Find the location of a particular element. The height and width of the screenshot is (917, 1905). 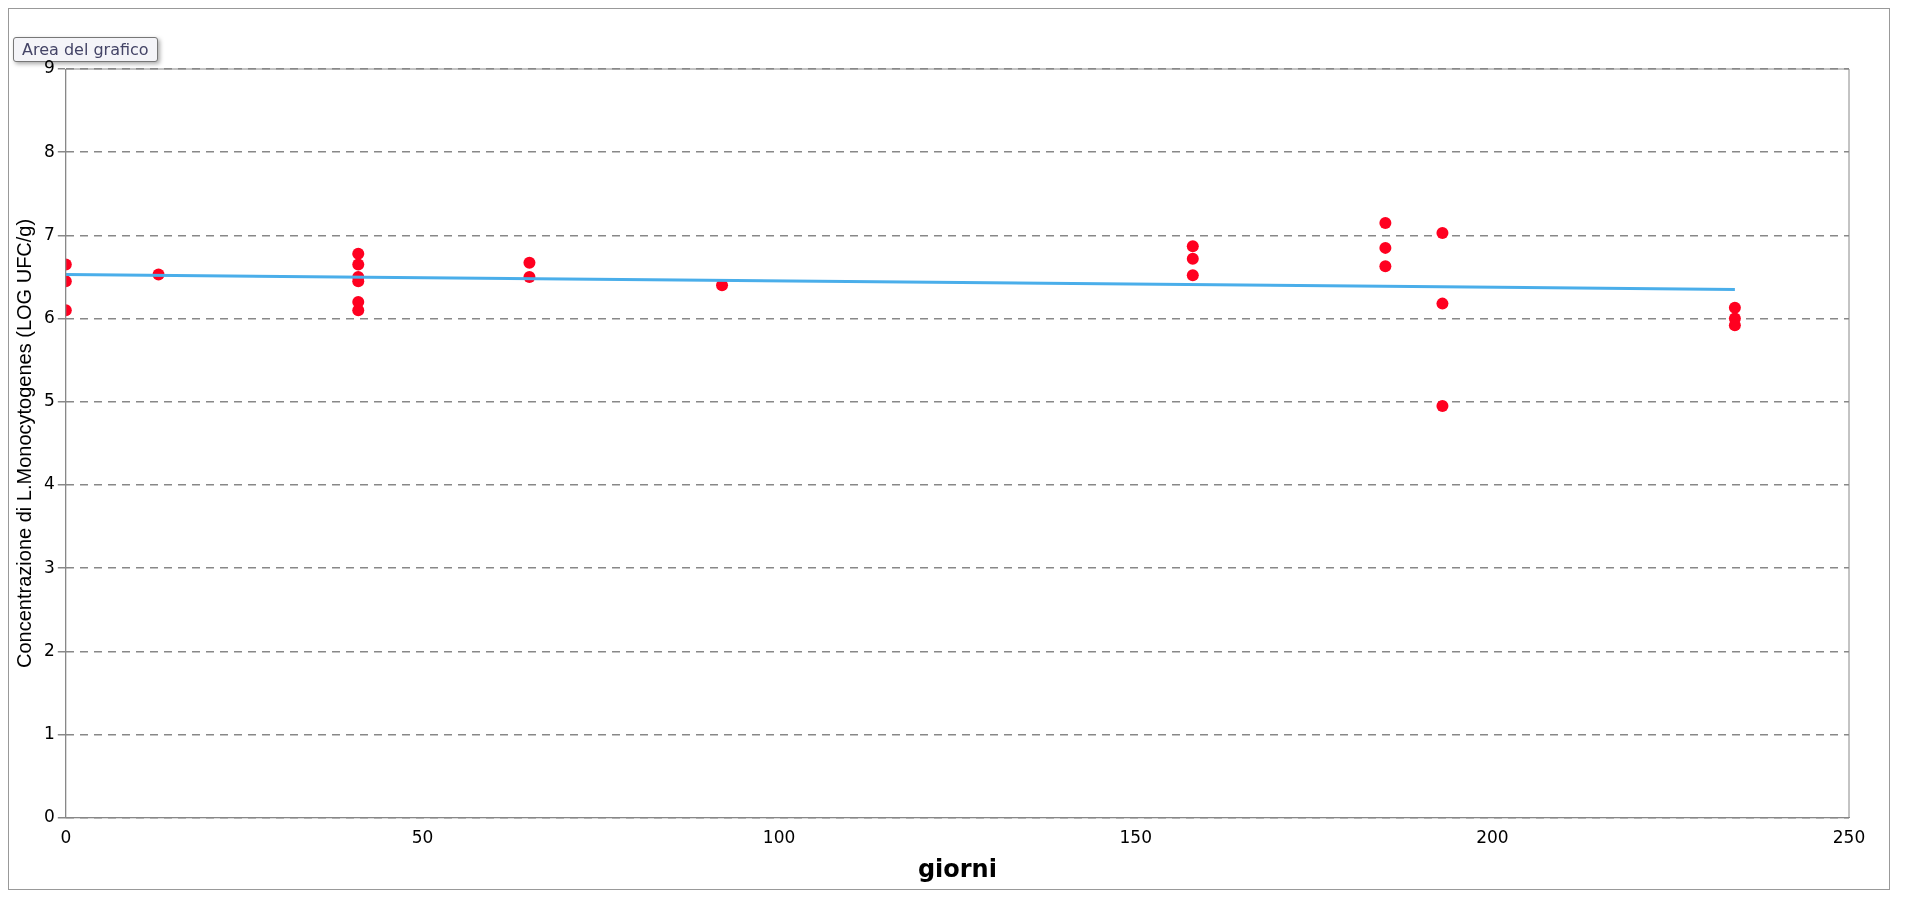

x-tick-label: 100 is located at coordinates (779, 837).